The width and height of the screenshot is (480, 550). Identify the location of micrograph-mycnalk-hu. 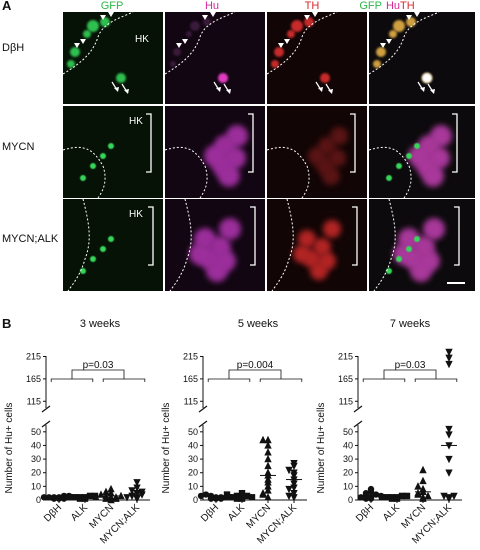
(215, 245).